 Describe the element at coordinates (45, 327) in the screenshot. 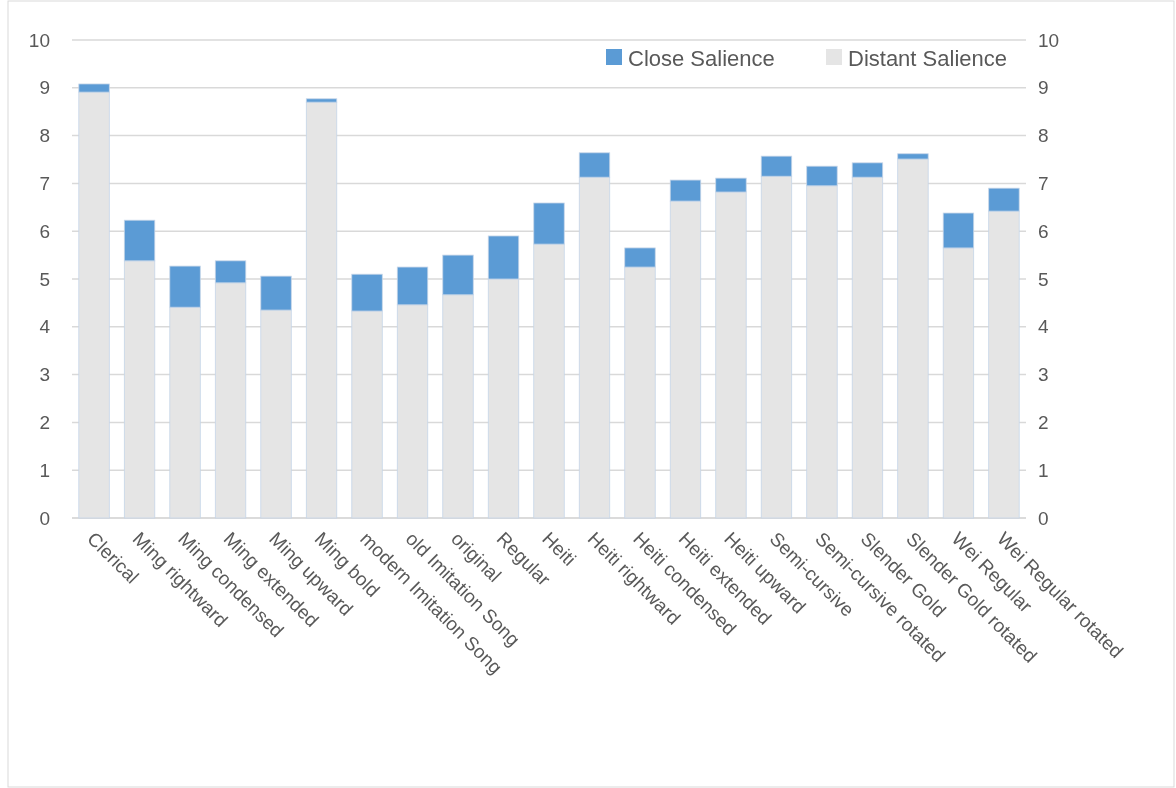

I see `y-tick-label: 4` at that location.